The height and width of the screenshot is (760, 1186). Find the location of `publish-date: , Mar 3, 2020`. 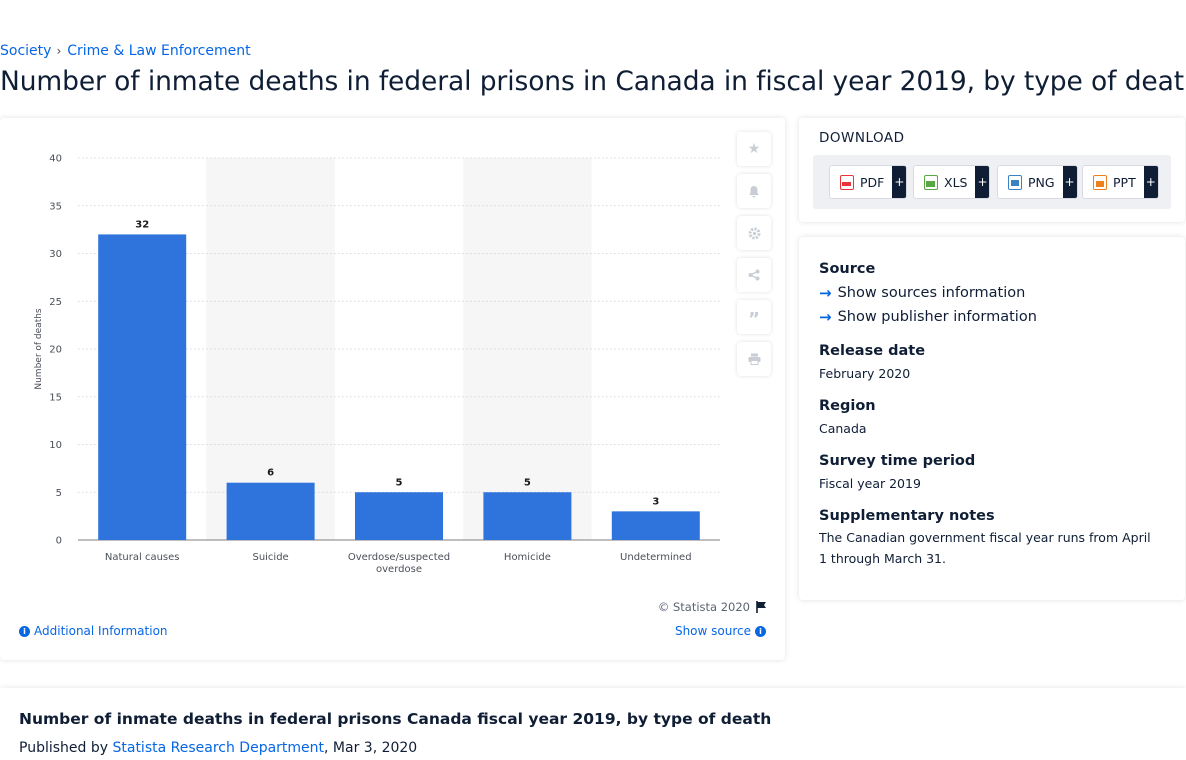

publish-date: , Mar 3, 2020 is located at coordinates (371, 748).